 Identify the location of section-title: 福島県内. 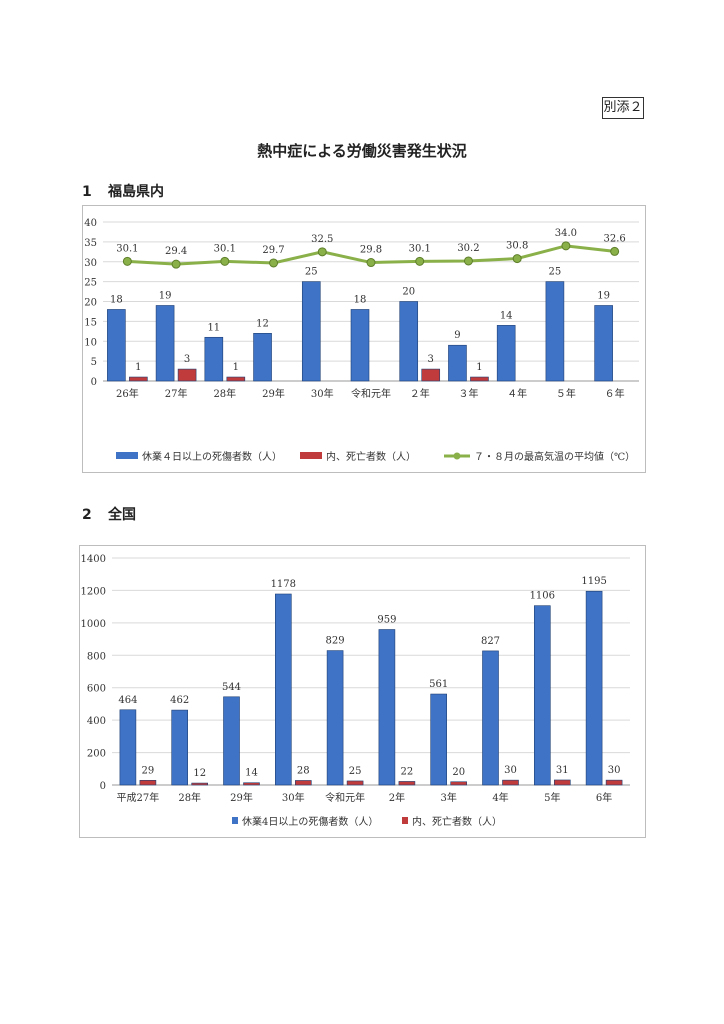
(136, 192).